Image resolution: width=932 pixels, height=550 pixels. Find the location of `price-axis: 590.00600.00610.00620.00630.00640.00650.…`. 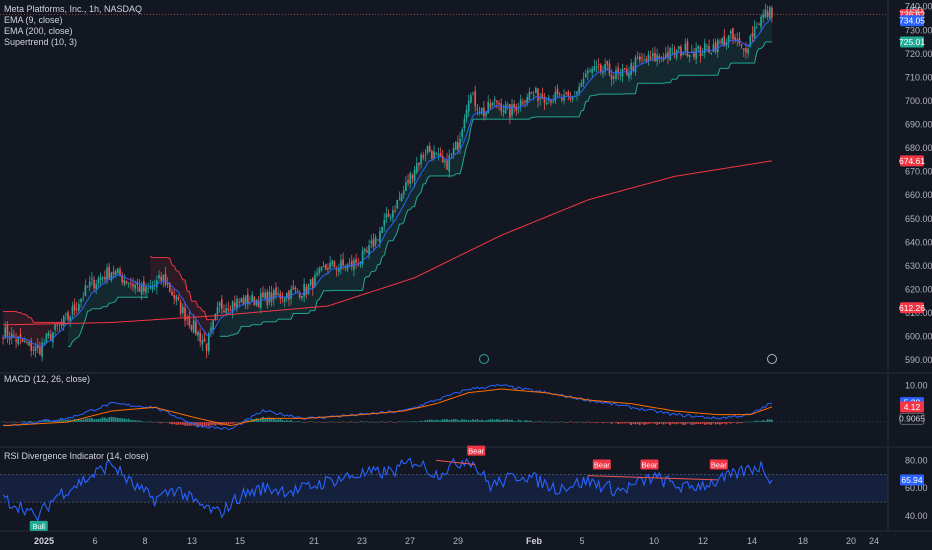

price-axis: 590.00600.00610.00620.00630.00640.00650.… is located at coordinates (918, 261).